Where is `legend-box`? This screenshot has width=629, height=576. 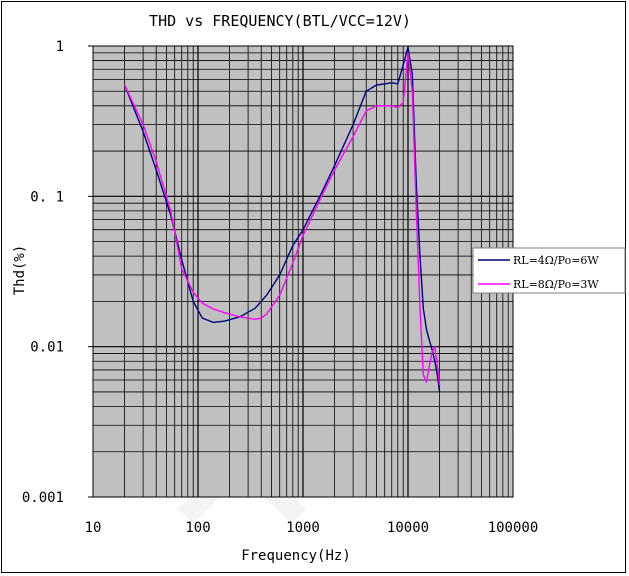
legend-box is located at coordinates (549, 270).